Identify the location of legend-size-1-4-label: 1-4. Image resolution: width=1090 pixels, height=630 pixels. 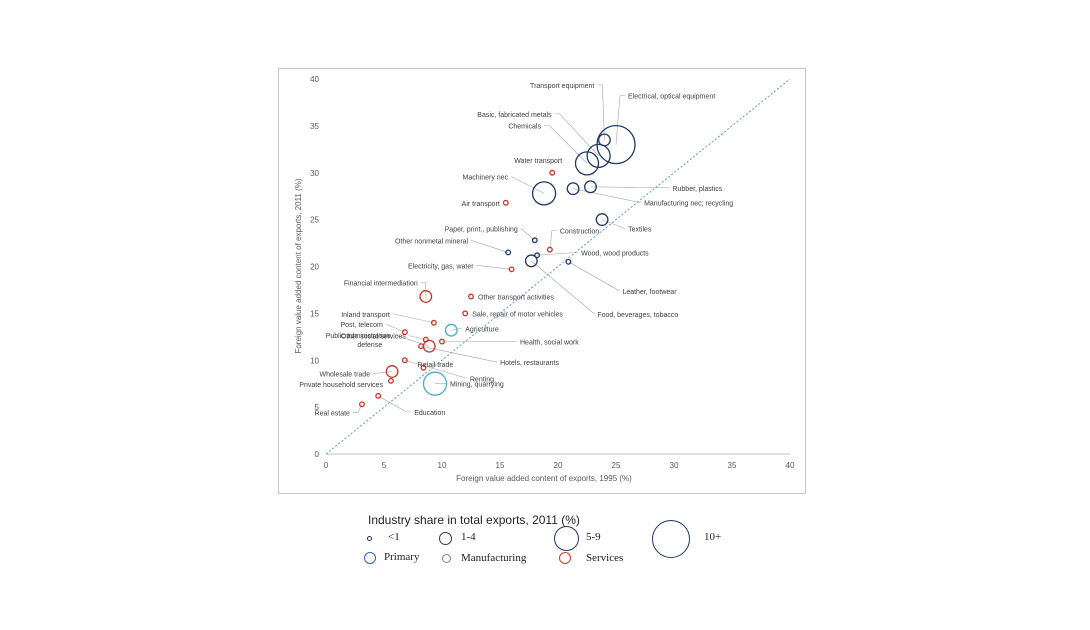
(468, 537).